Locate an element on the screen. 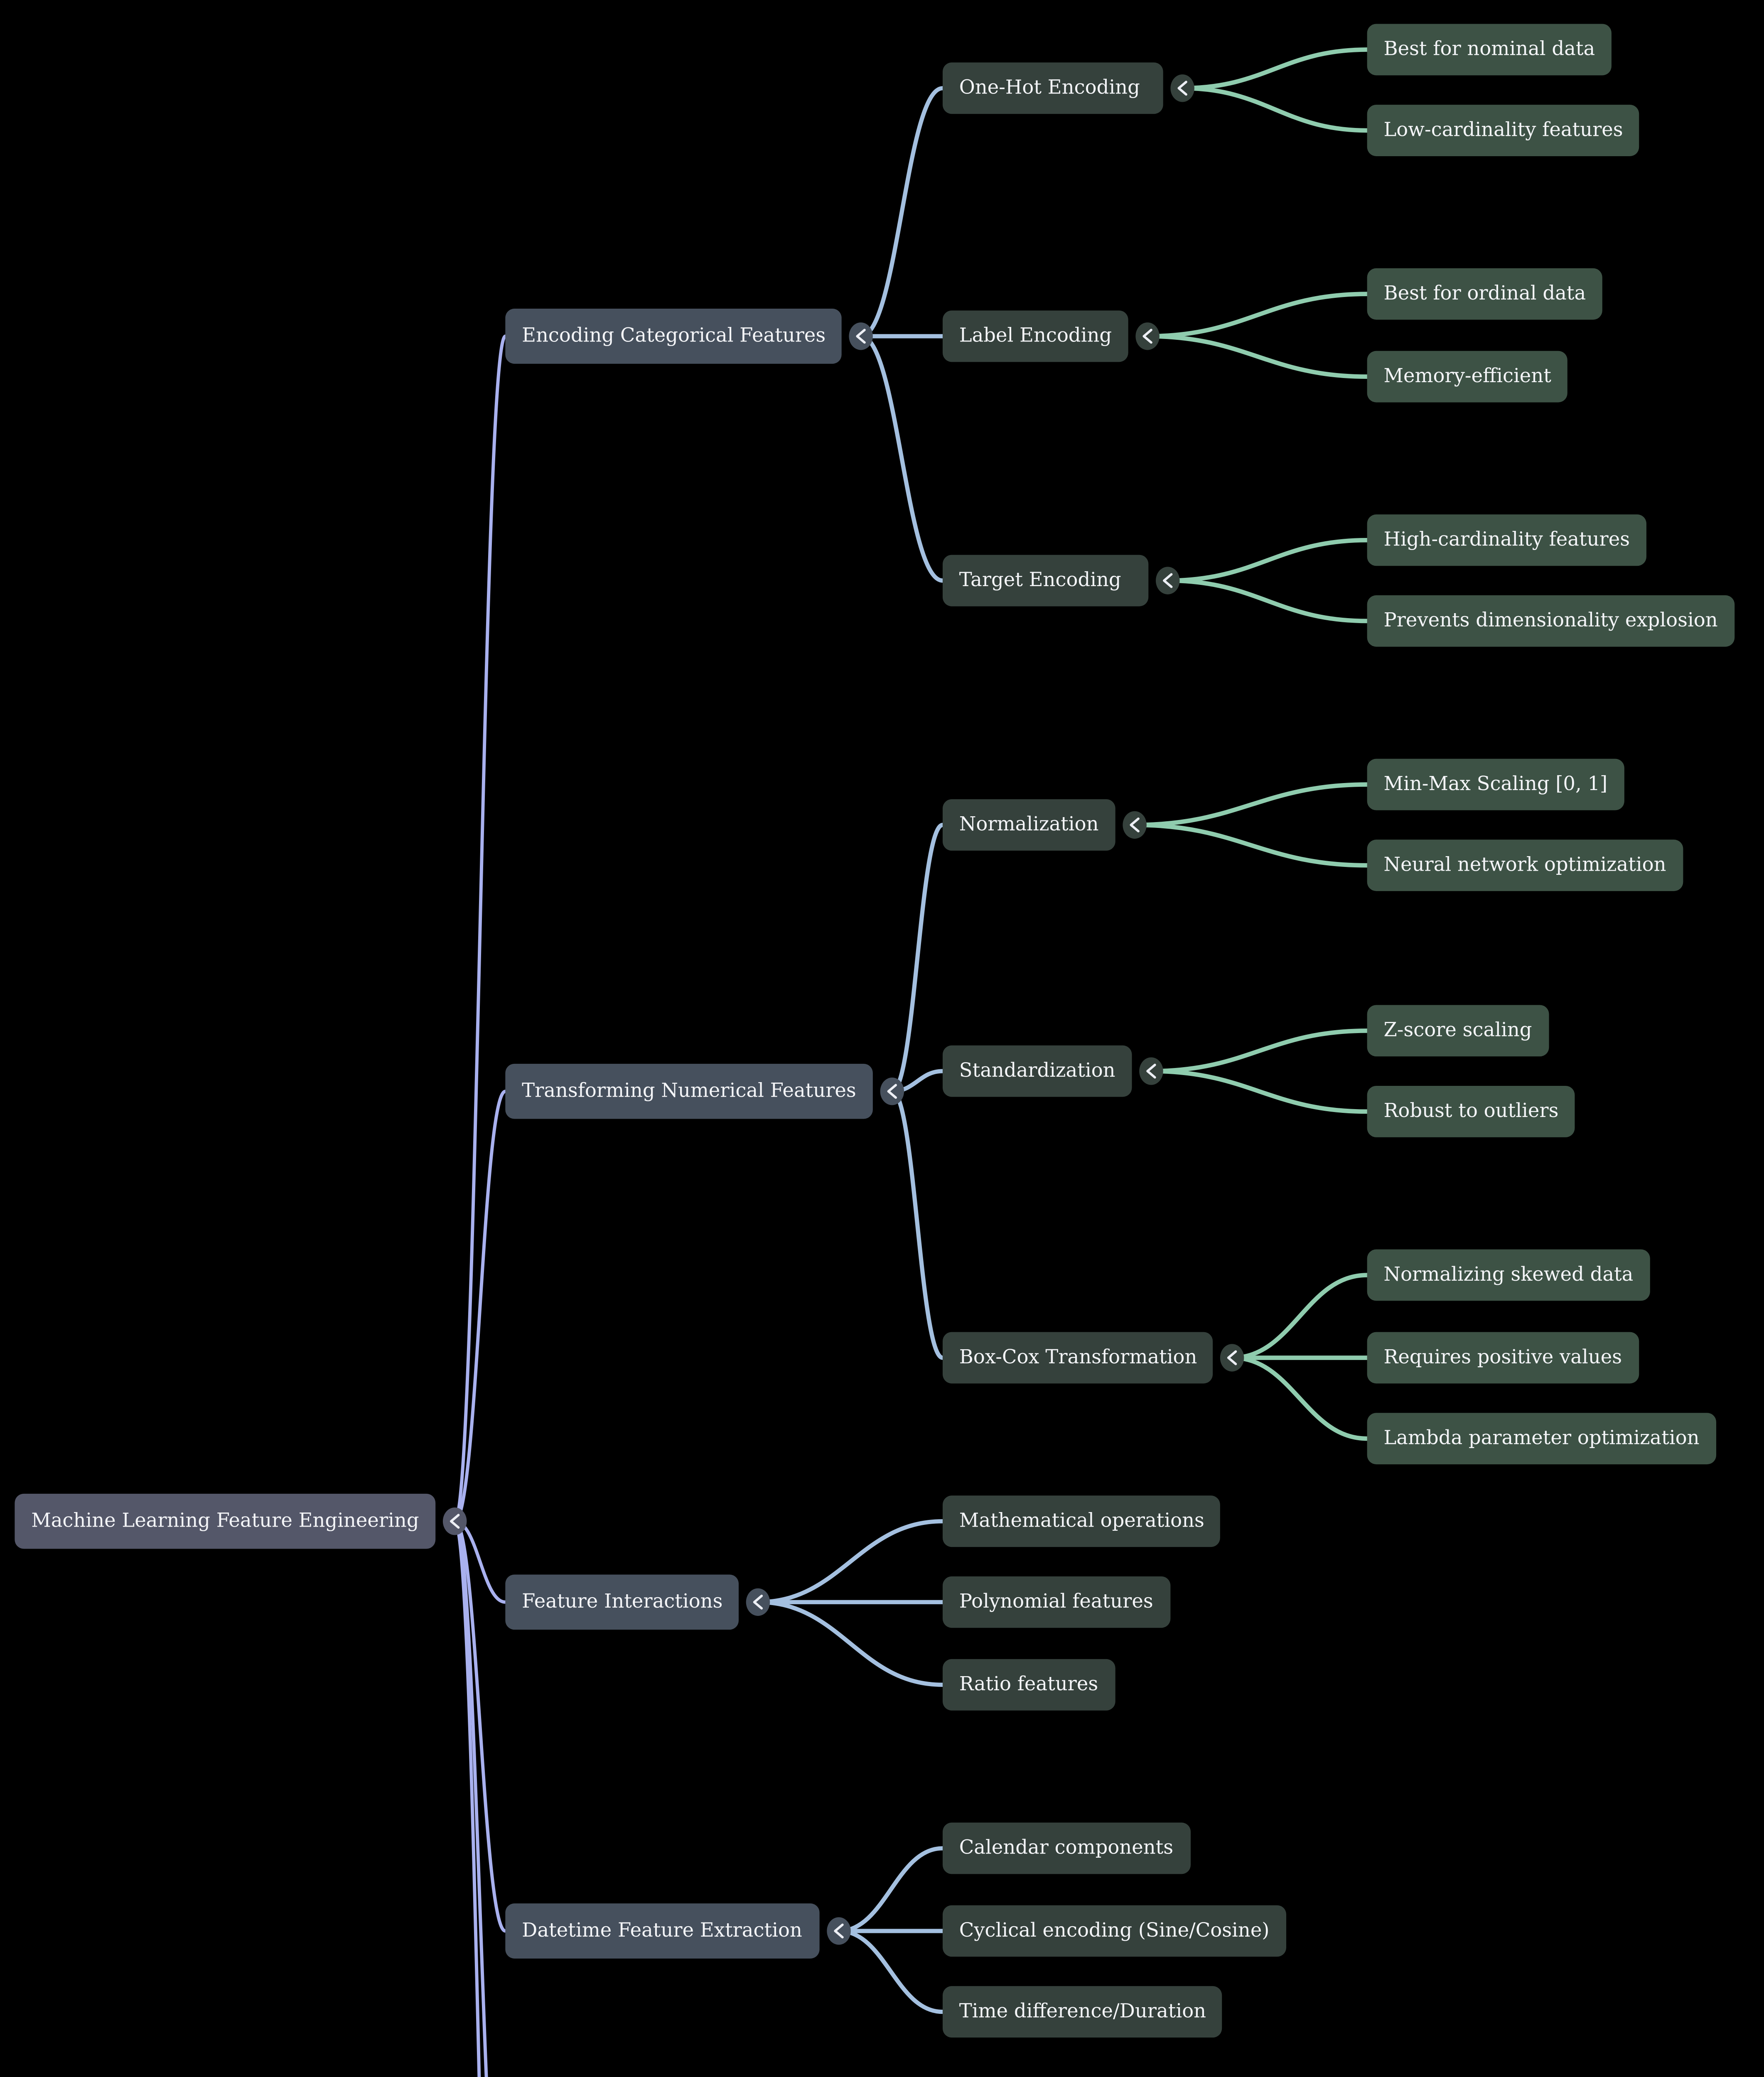  mindmap-node-label-encoding: Label Encoding is located at coordinates (1035, 336).